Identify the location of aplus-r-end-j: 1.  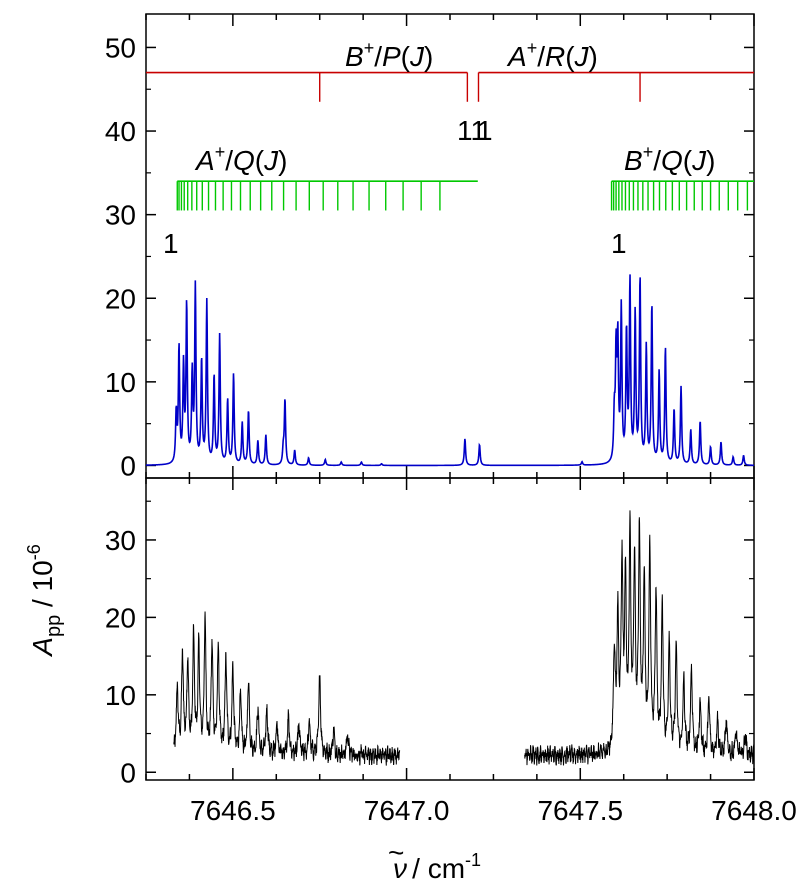
(485, 130).